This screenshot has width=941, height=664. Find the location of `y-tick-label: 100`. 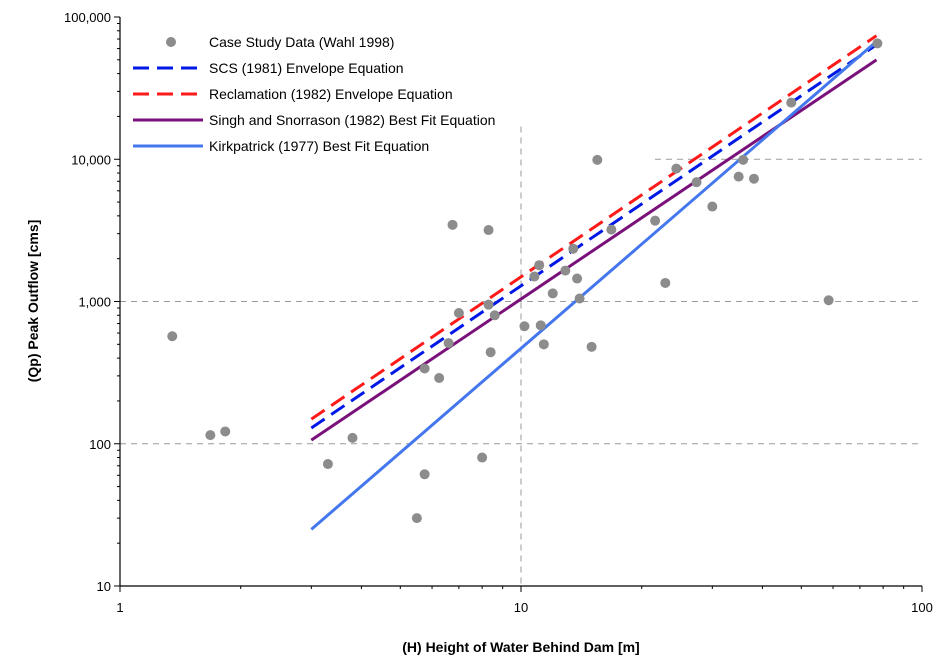

y-tick-label: 100 is located at coordinates (100, 444).